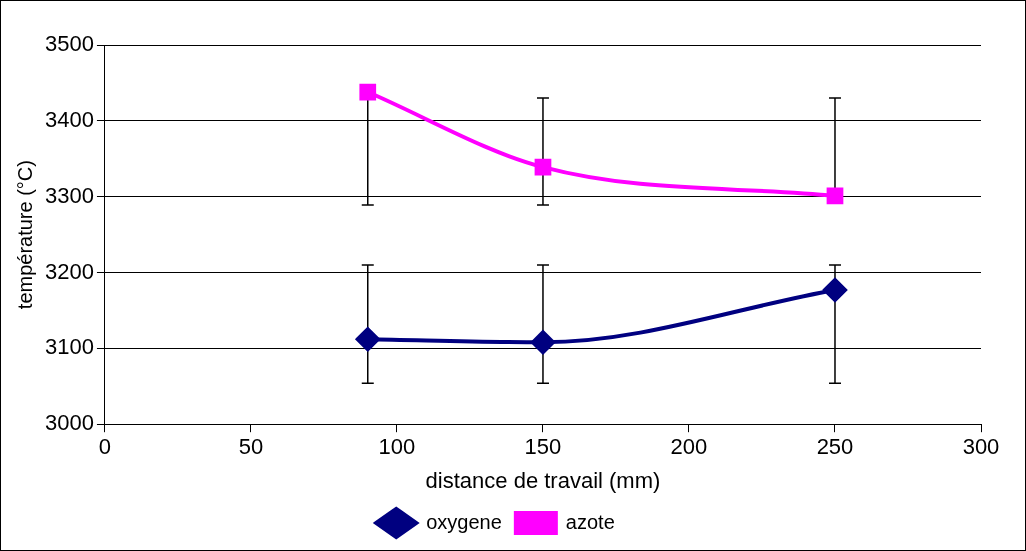 The width and height of the screenshot is (1026, 551). Describe the element at coordinates (69, 271) in the screenshot. I see `y-tick-label: 3200` at that location.